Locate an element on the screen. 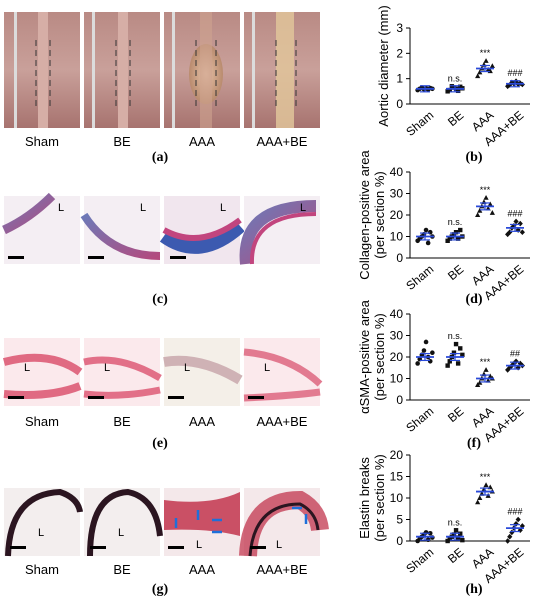  trichrome-be is located at coordinates (120, 230).